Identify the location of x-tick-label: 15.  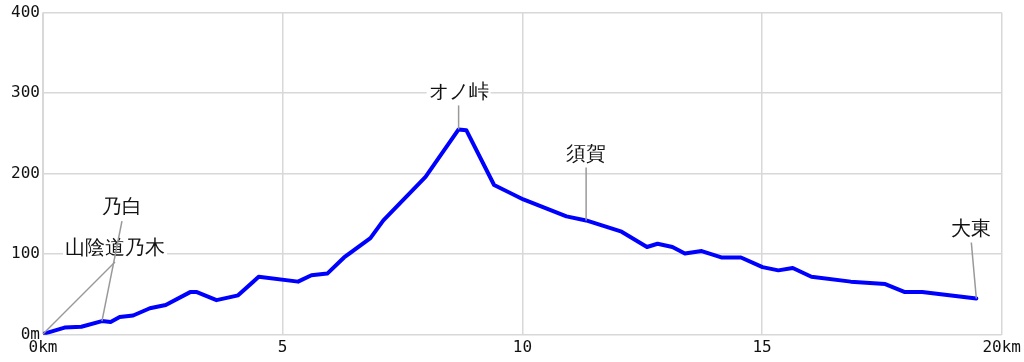
(762, 346).